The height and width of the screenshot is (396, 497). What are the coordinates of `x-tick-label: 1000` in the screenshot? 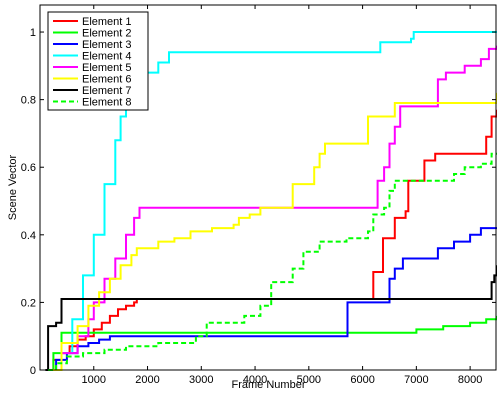 It's located at (94, 380).